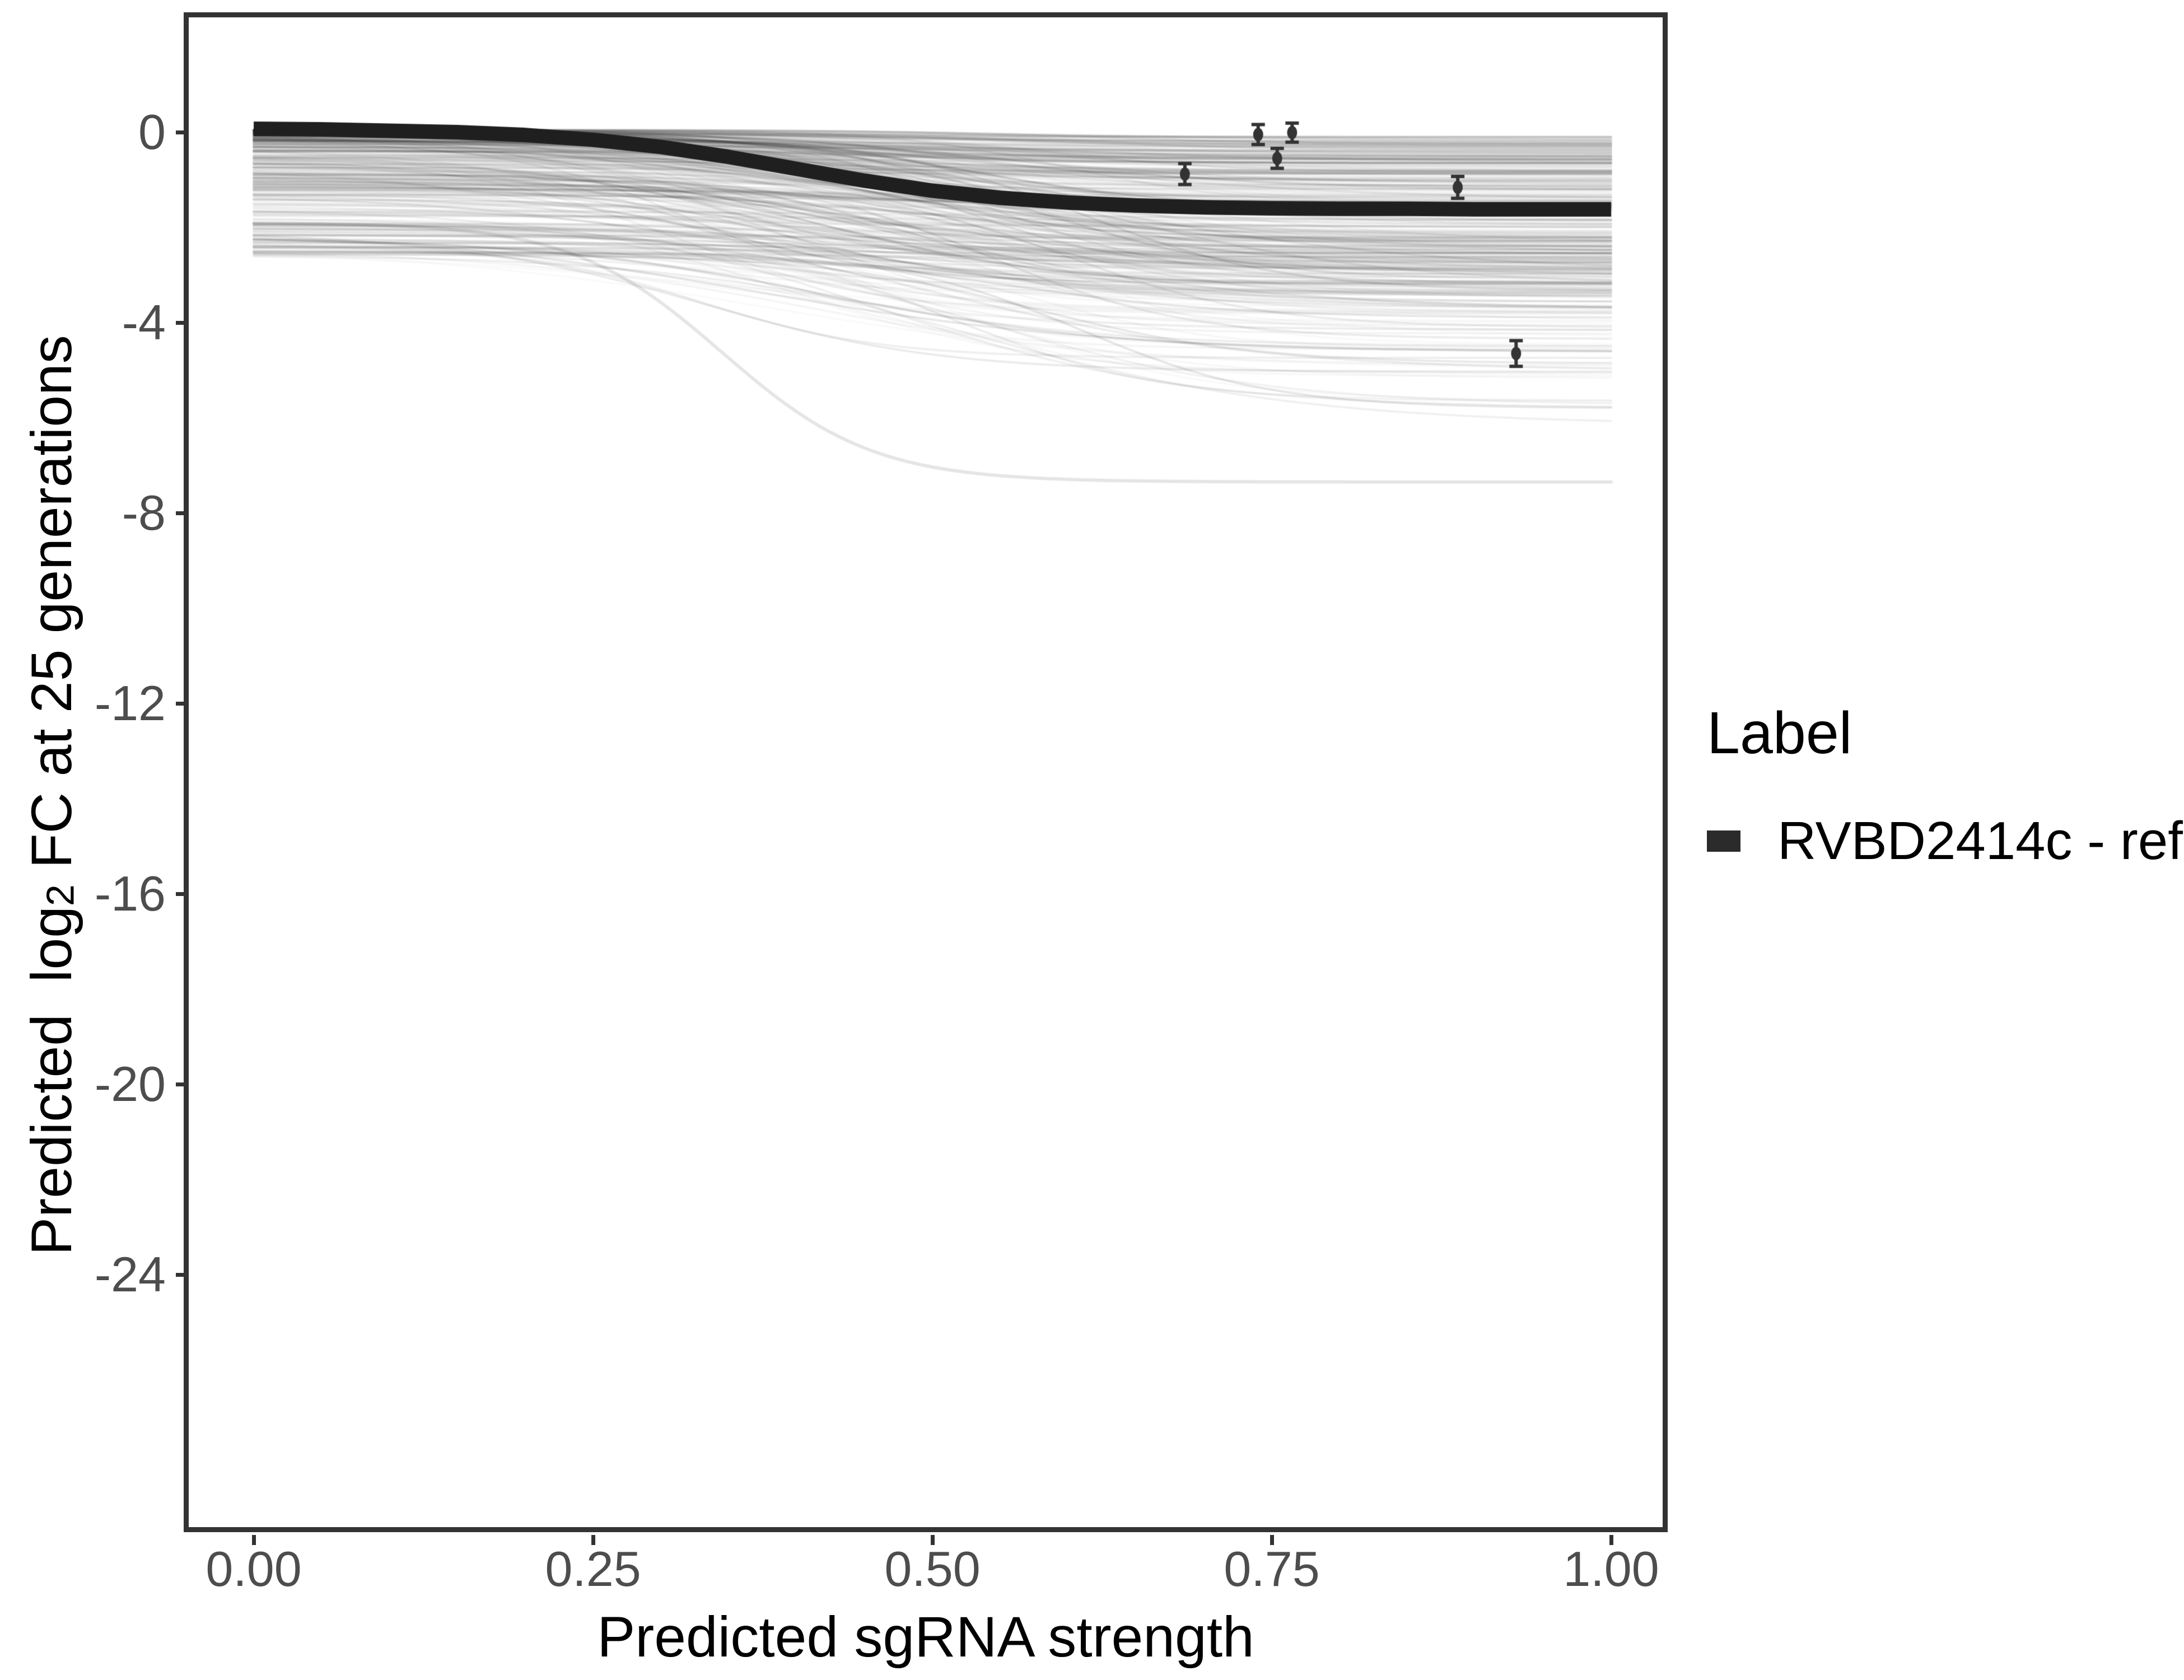 This screenshot has width=2184, height=1680. What do you see at coordinates (130, 1084) in the screenshot?
I see `y-tick-label: -20` at bounding box center [130, 1084].